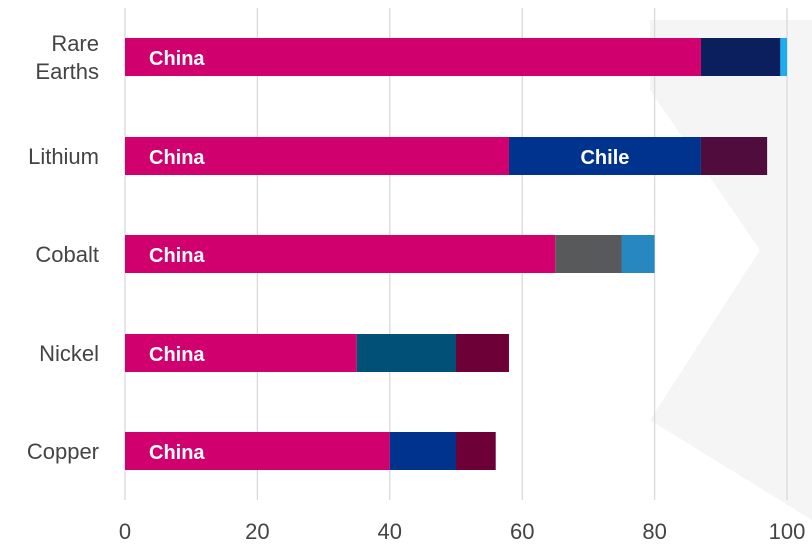 The image size is (812, 553). What do you see at coordinates (257, 531) in the screenshot?
I see `x-tick-label: 20` at bounding box center [257, 531].